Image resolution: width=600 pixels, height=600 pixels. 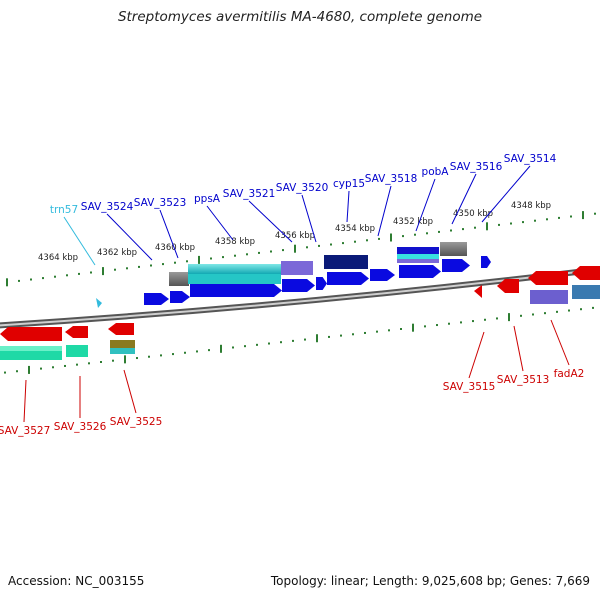 I want to click on feature-box-blue, so click(x=418, y=250).